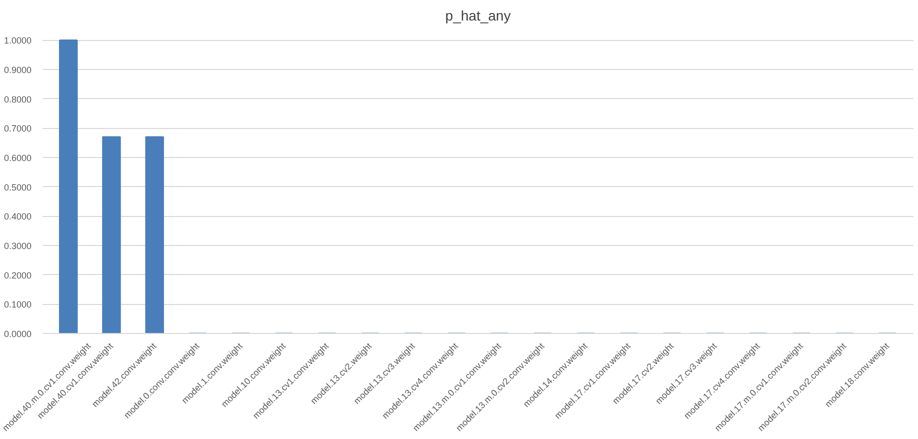 The width and height of the screenshot is (918, 439). I want to click on y-tick-label: 0.6000, so click(18, 158).